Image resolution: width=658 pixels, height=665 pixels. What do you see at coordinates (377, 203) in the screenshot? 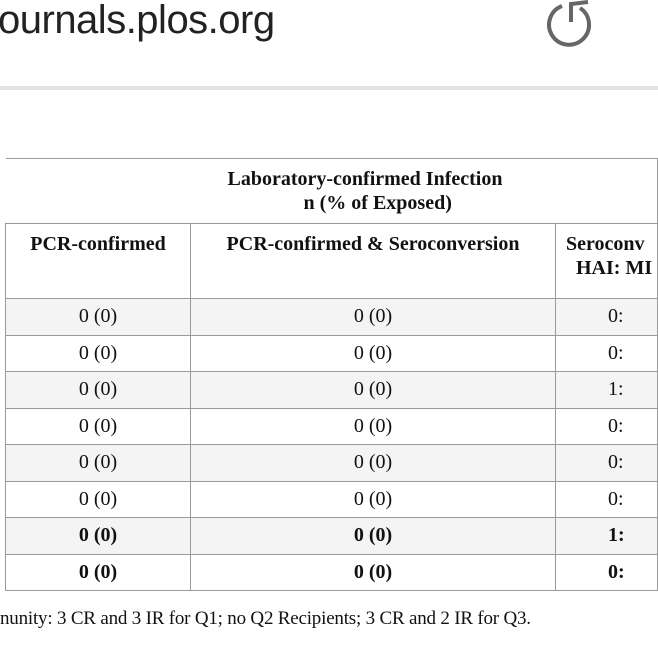
I see `group-header-line2: n (% of Exposed)` at bounding box center [377, 203].